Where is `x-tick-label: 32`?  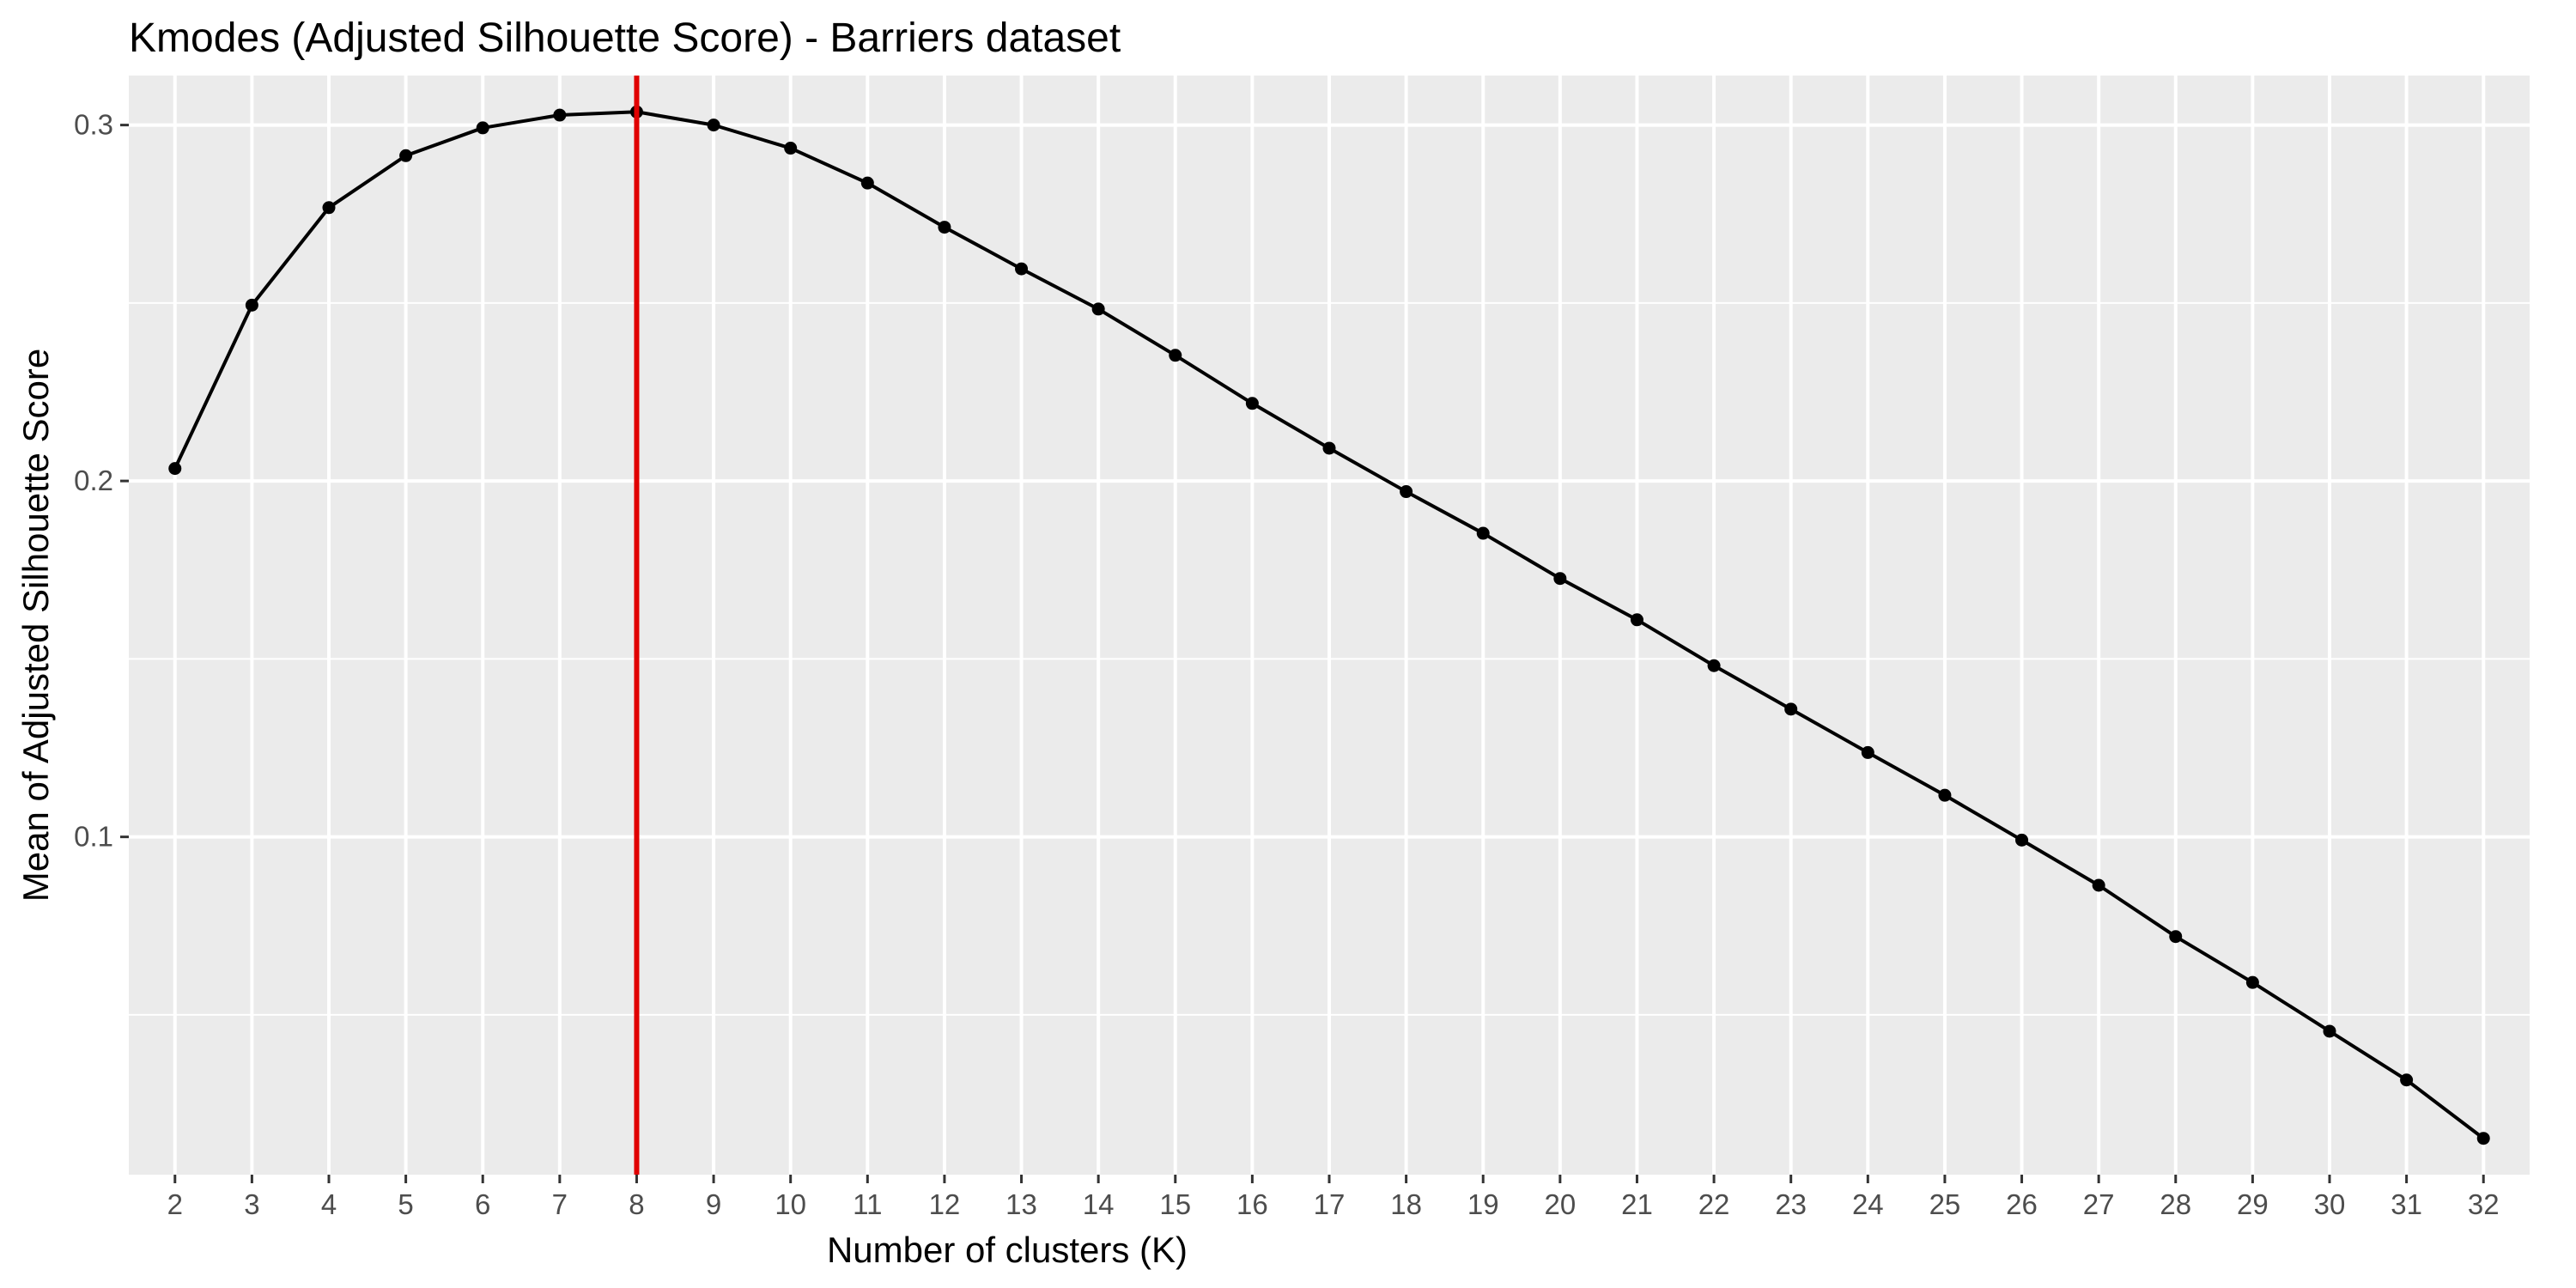
x-tick-label: 32 is located at coordinates (2484, 1204).